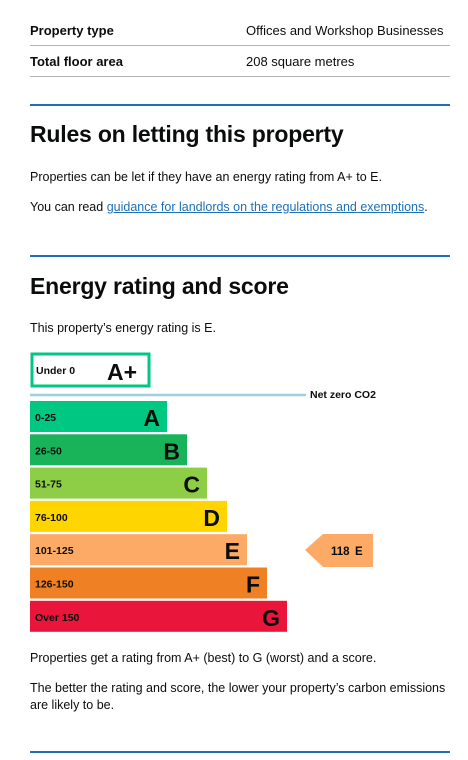  Describe the element at coordinates (48, 485) in the screenshot. I see `band-c-range: 51-75` at that location.